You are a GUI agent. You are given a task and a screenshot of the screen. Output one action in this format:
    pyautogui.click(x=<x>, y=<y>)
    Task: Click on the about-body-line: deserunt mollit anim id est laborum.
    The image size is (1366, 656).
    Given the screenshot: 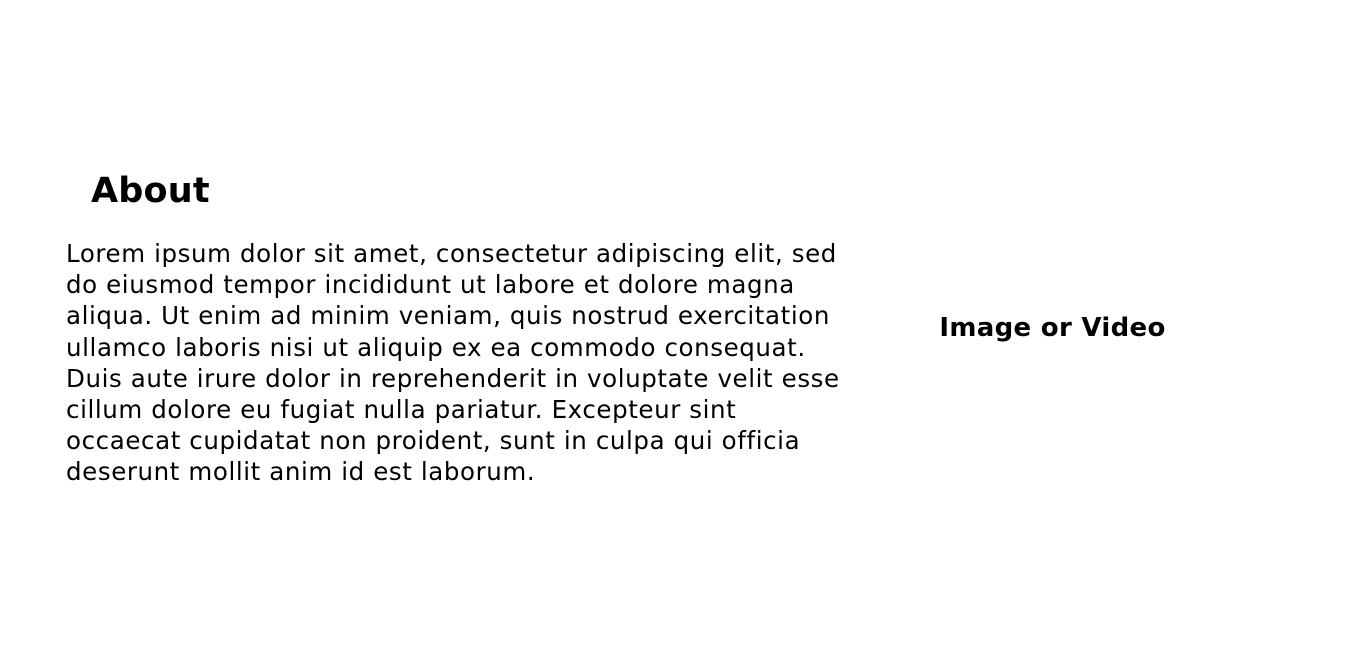 What is the action you would take?
    pyautogui.click(x=301, y=472)
    